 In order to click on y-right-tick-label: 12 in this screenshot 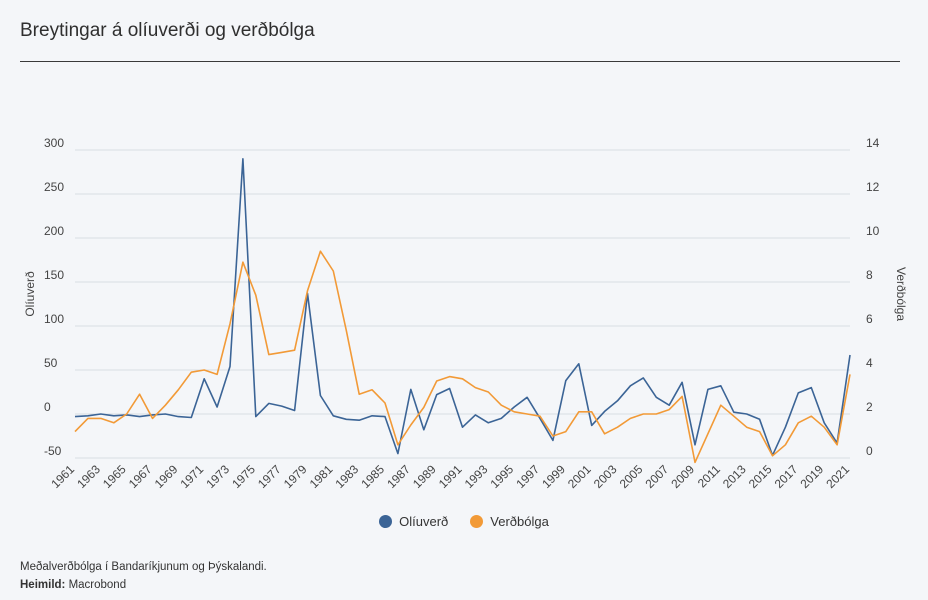, I will do `click(873, 187)`.